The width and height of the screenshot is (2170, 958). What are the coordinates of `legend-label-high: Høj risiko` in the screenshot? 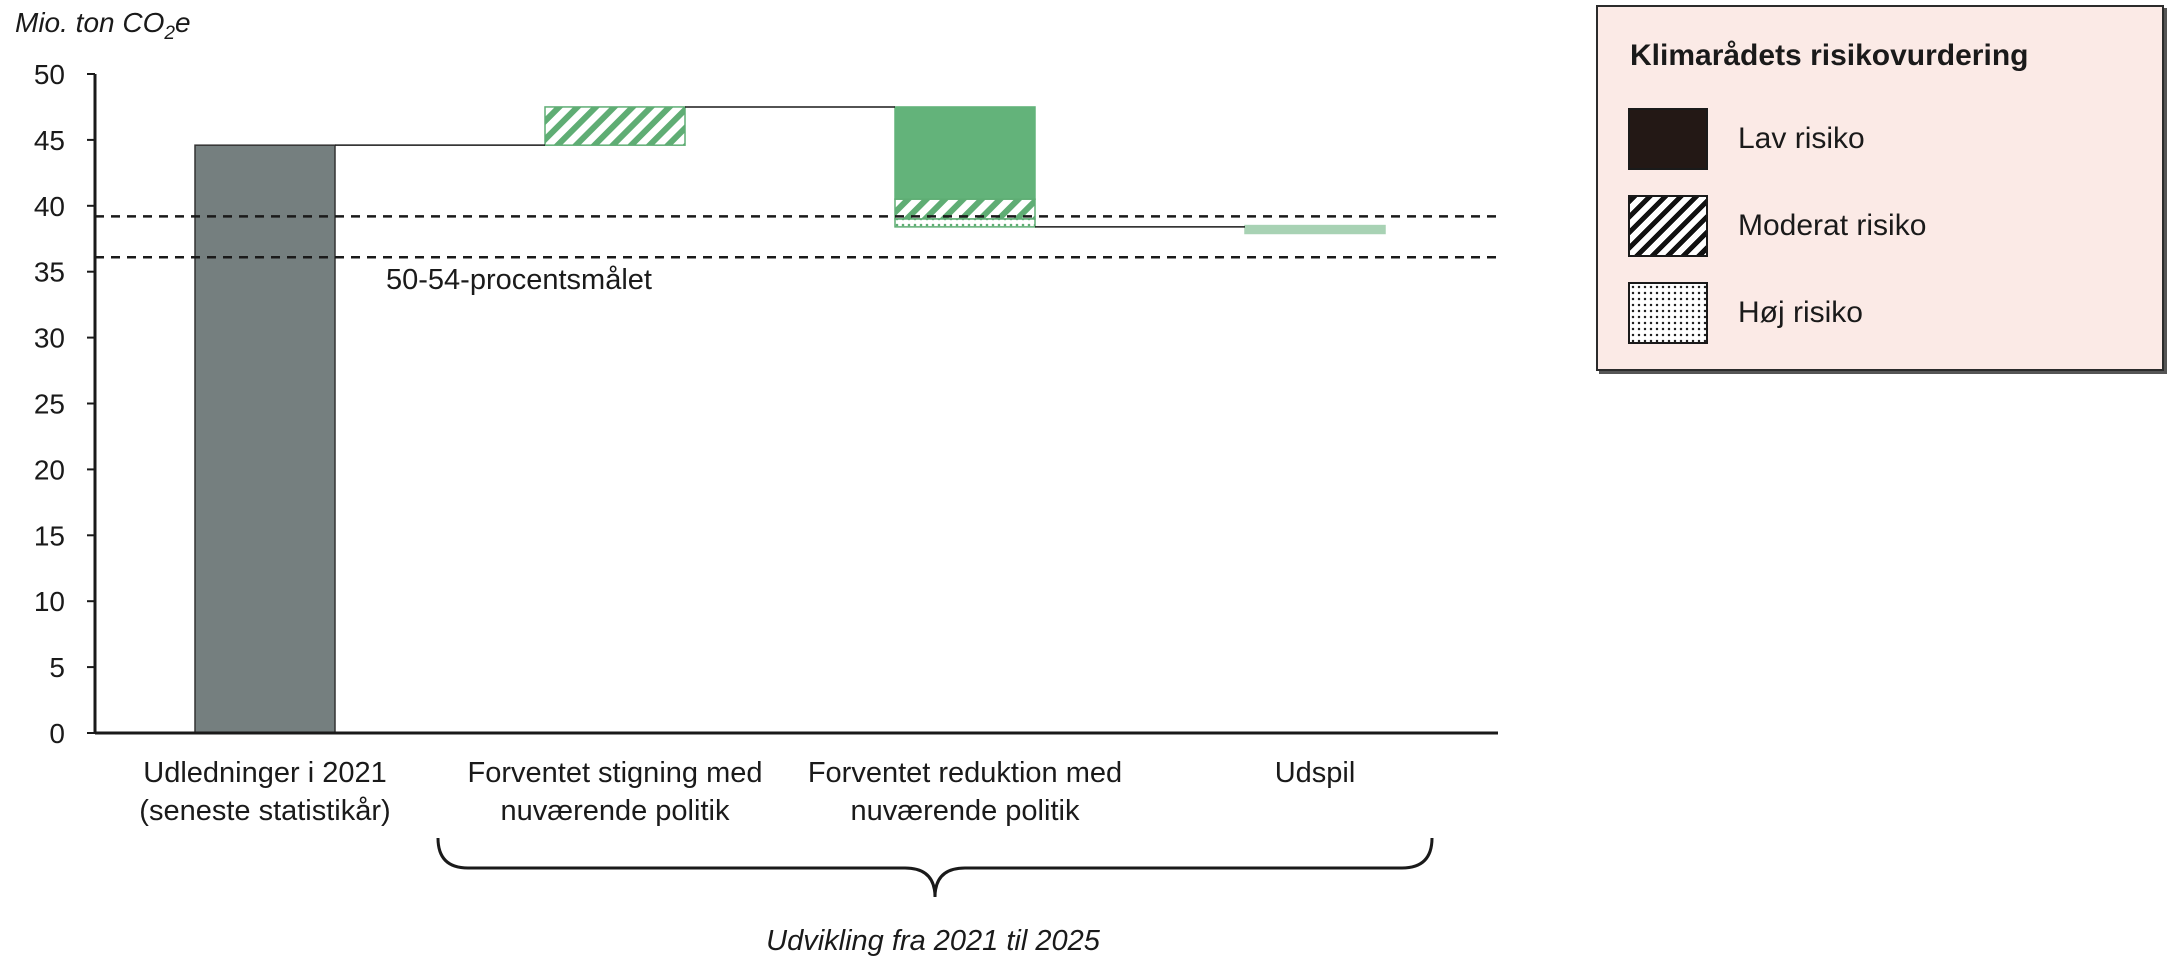 It's located at (1800, 312).